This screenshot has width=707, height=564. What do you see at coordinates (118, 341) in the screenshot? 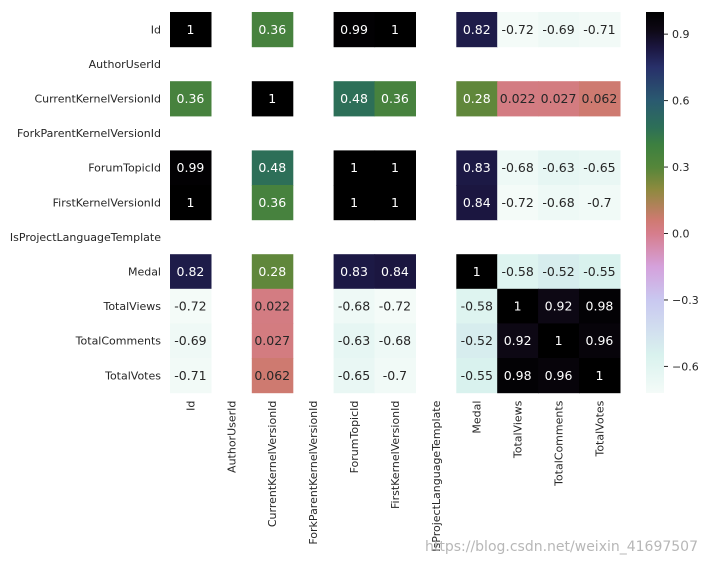
I see `y-tick-label: TotalComments` at bounding box center [118, 341].